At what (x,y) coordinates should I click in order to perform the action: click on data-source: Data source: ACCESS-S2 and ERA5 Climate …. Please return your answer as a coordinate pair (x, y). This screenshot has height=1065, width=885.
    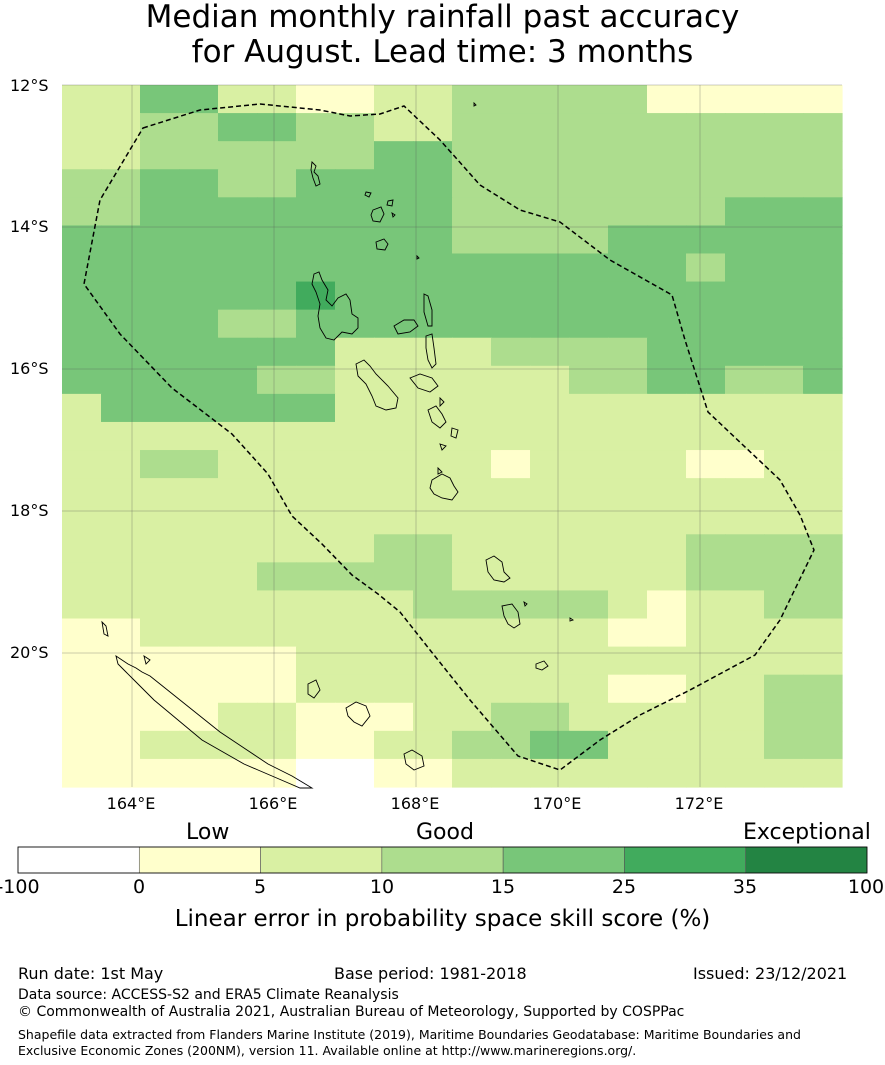
    Looking at the image, I should click on (208, 995).